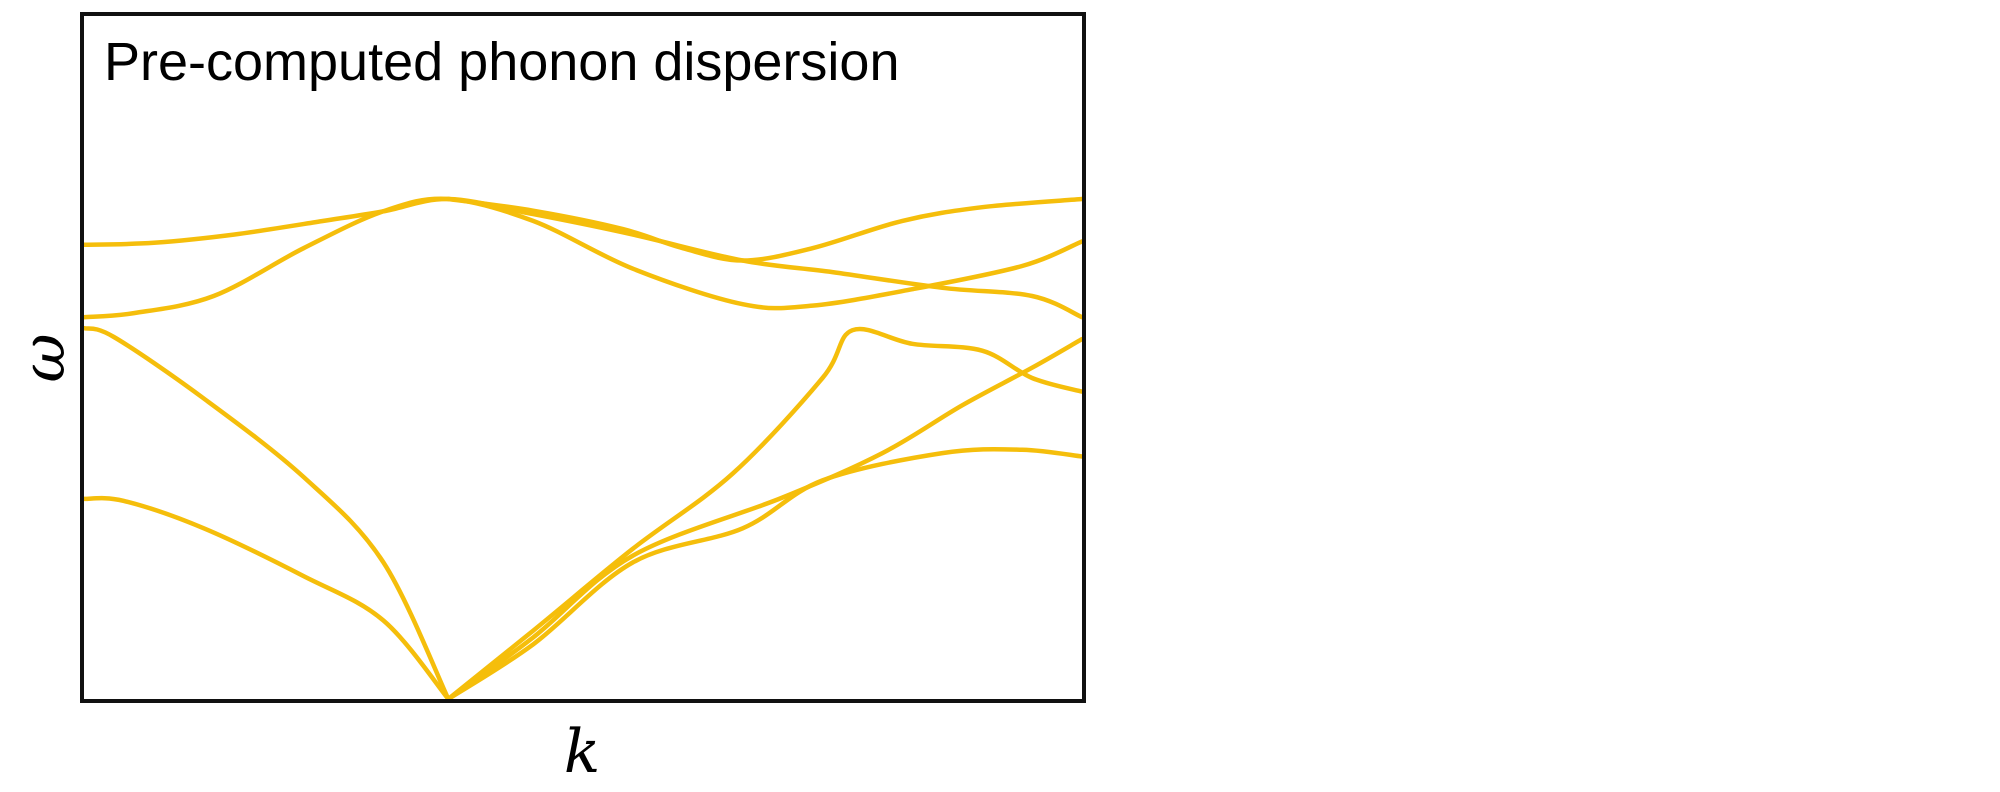 Image resolution: width=2000 pixels, height=792 pixels. I want to click on y-axis-label: ω, so click(44, 358).